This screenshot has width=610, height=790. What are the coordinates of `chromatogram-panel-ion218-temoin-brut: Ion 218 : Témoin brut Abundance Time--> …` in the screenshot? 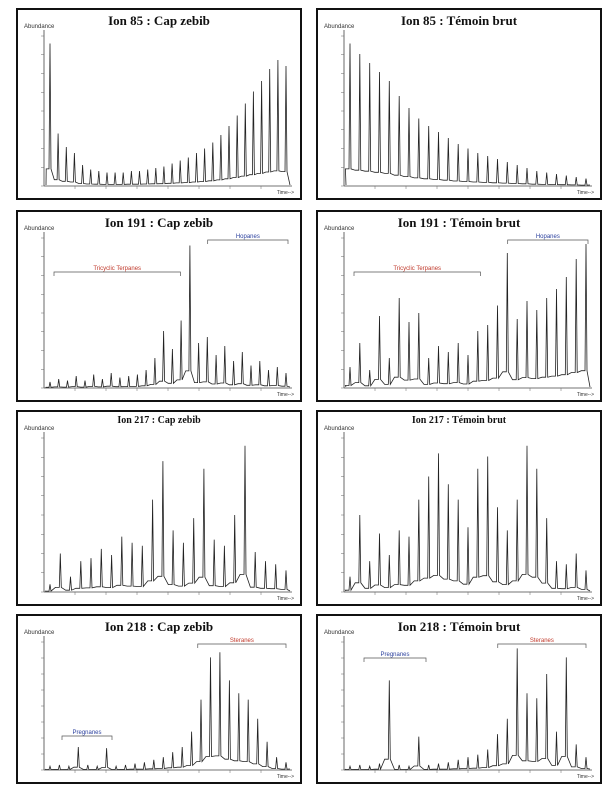 It's located at (459, 699).